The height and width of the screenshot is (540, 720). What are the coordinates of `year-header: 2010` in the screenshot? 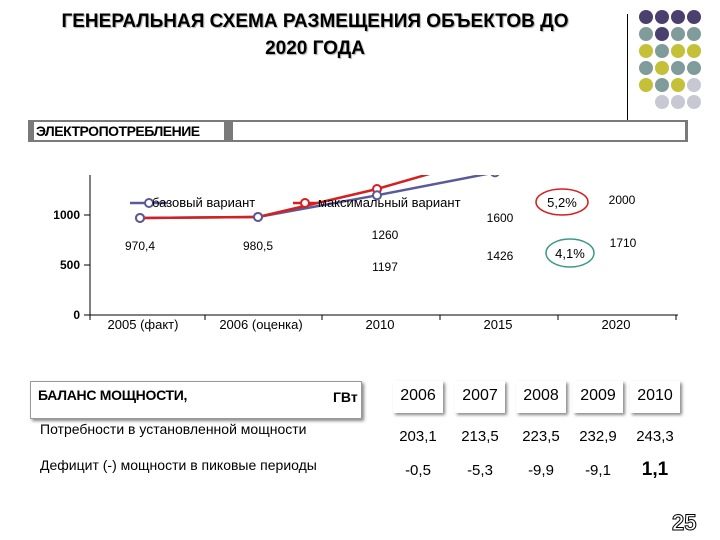 It's located at (655, 397).